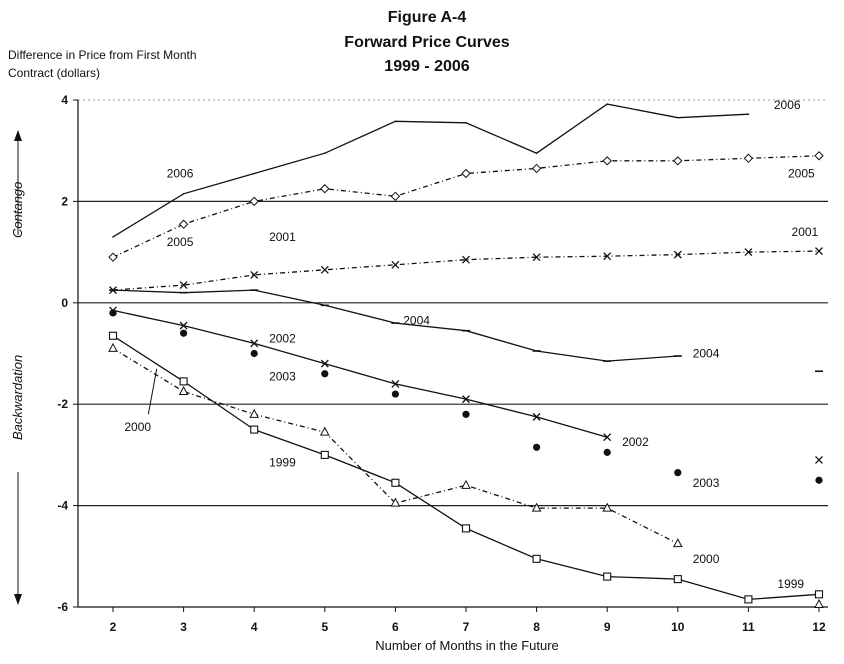 Image resolution: width=844 pixels, height=664 pixels. What do you see at coordinates (102, 55) in the screenshot?
I see `y-axis-label-line-1: Difference in Price from First Month` at bounding box center [102, 55].